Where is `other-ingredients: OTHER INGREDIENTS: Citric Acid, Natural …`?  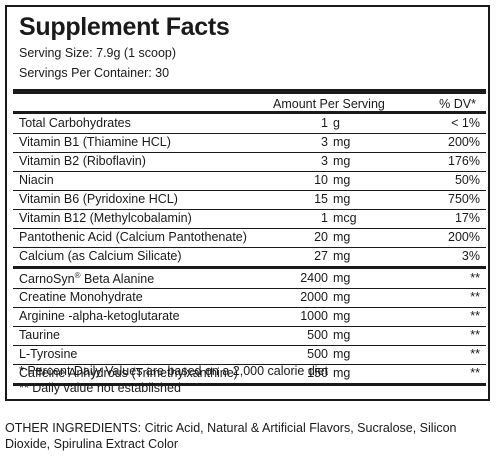 other-ingredients: OTHER INGREDIENTS: Citric Acid, Natural … is located at coordinates (231, 436).